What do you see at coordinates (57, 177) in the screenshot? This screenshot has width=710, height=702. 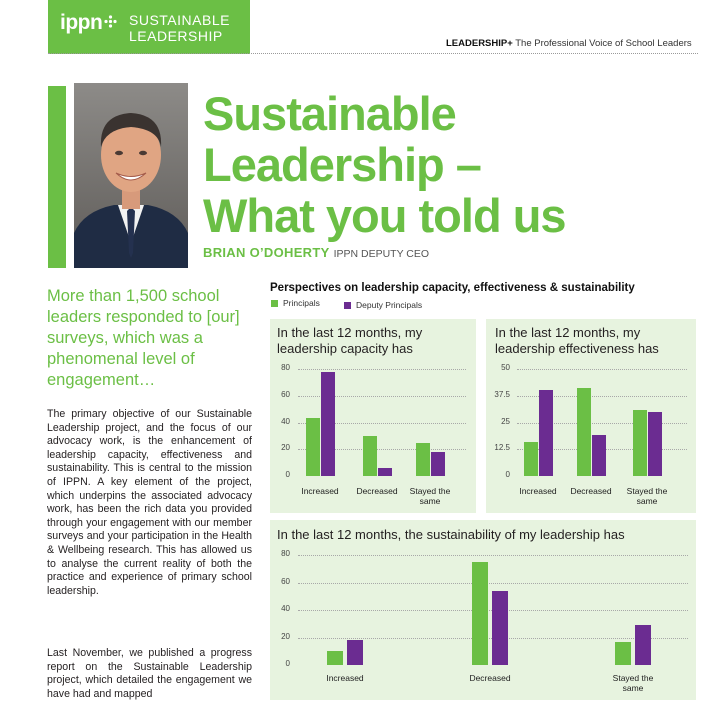 I see `accent-bar` at bounding box center [57, 177].